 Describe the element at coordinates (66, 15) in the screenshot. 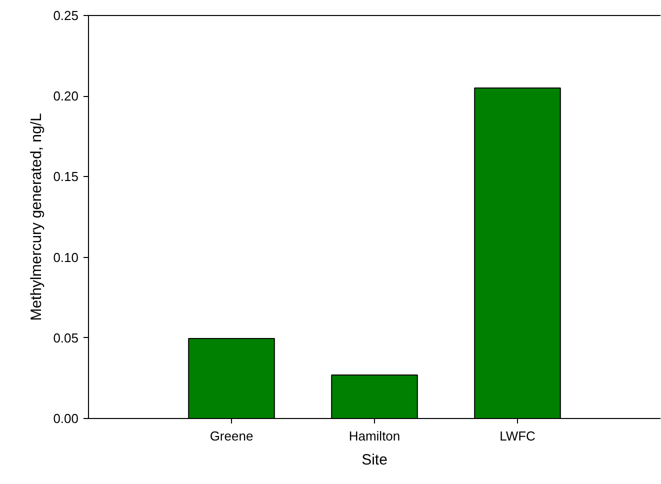

I see `y-tick-label: 0.25` at that location.